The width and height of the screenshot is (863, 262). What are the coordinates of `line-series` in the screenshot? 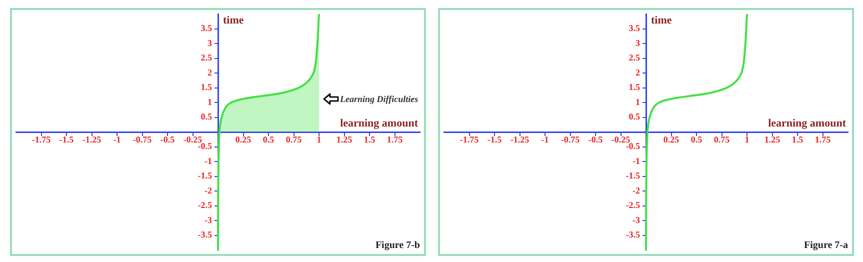 It's located at (696, 132).